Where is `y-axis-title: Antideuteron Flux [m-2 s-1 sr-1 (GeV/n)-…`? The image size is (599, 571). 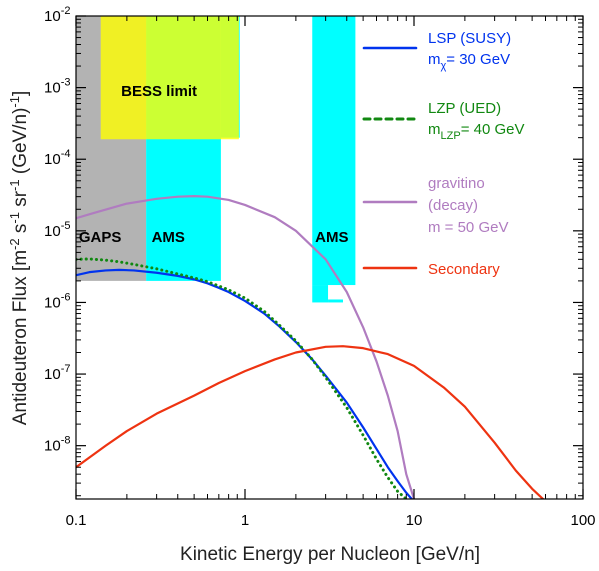
y-axis-title: Antideuteron Flux [m-2 s-1 sr-1 (GeV/n)-… is located at coordinates (19, 258).